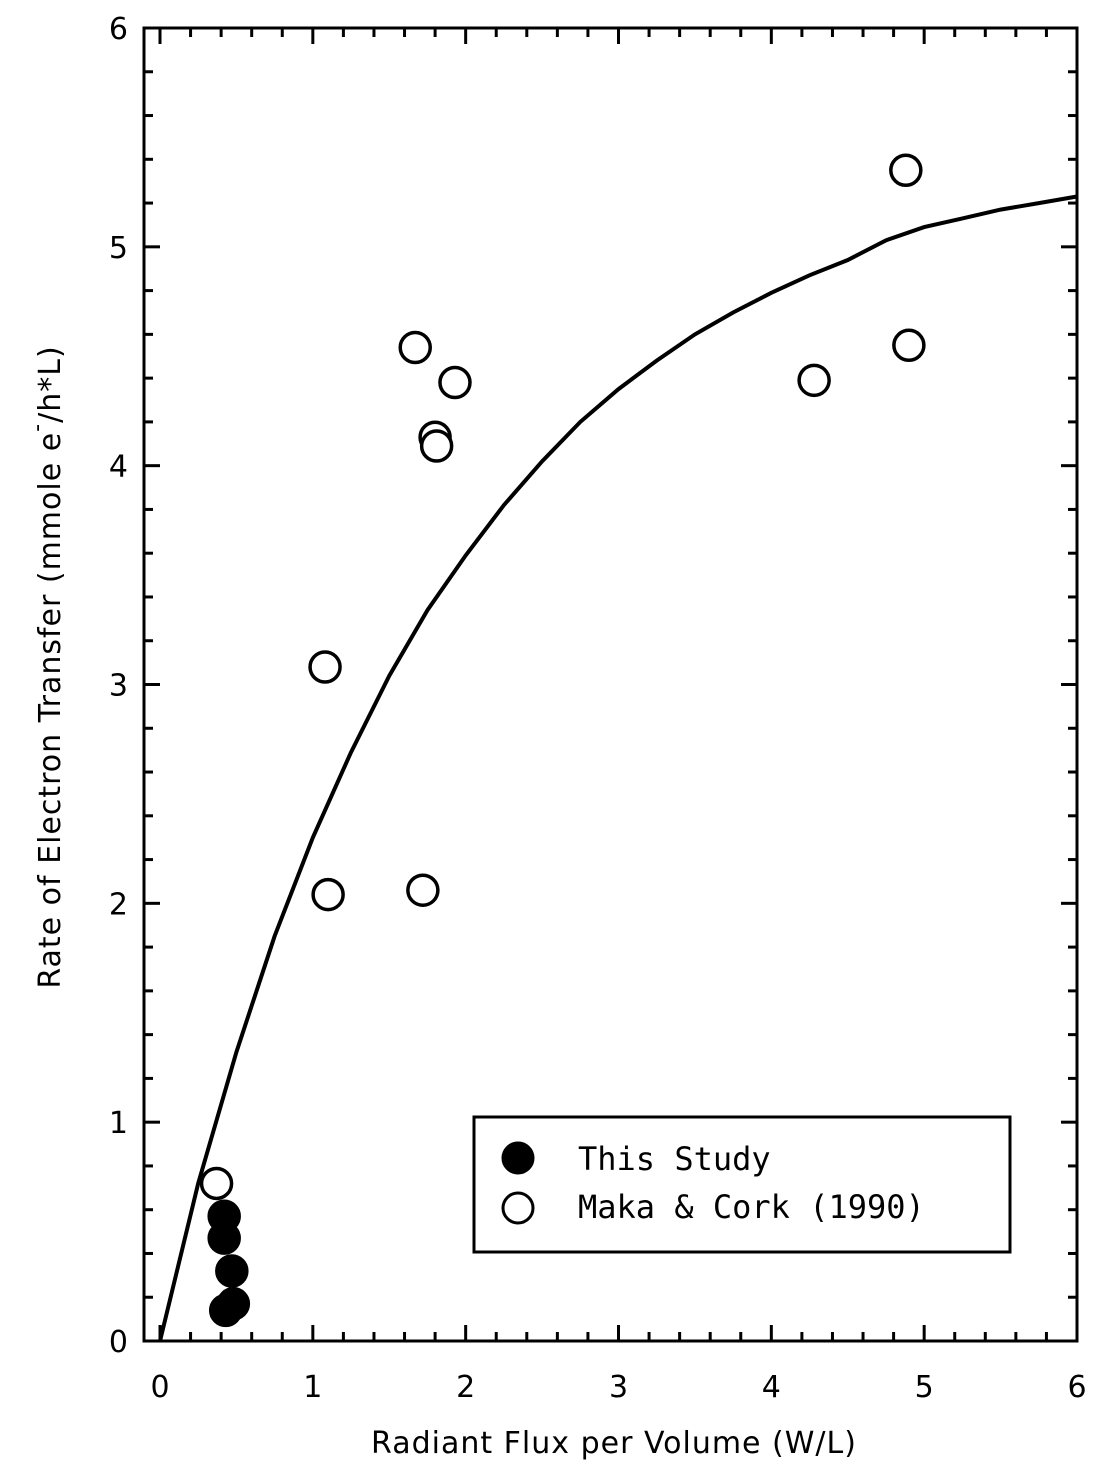 The image size is (1104, 1475). I want to click on legend-marker-maka-cork, so click(518, 1208).